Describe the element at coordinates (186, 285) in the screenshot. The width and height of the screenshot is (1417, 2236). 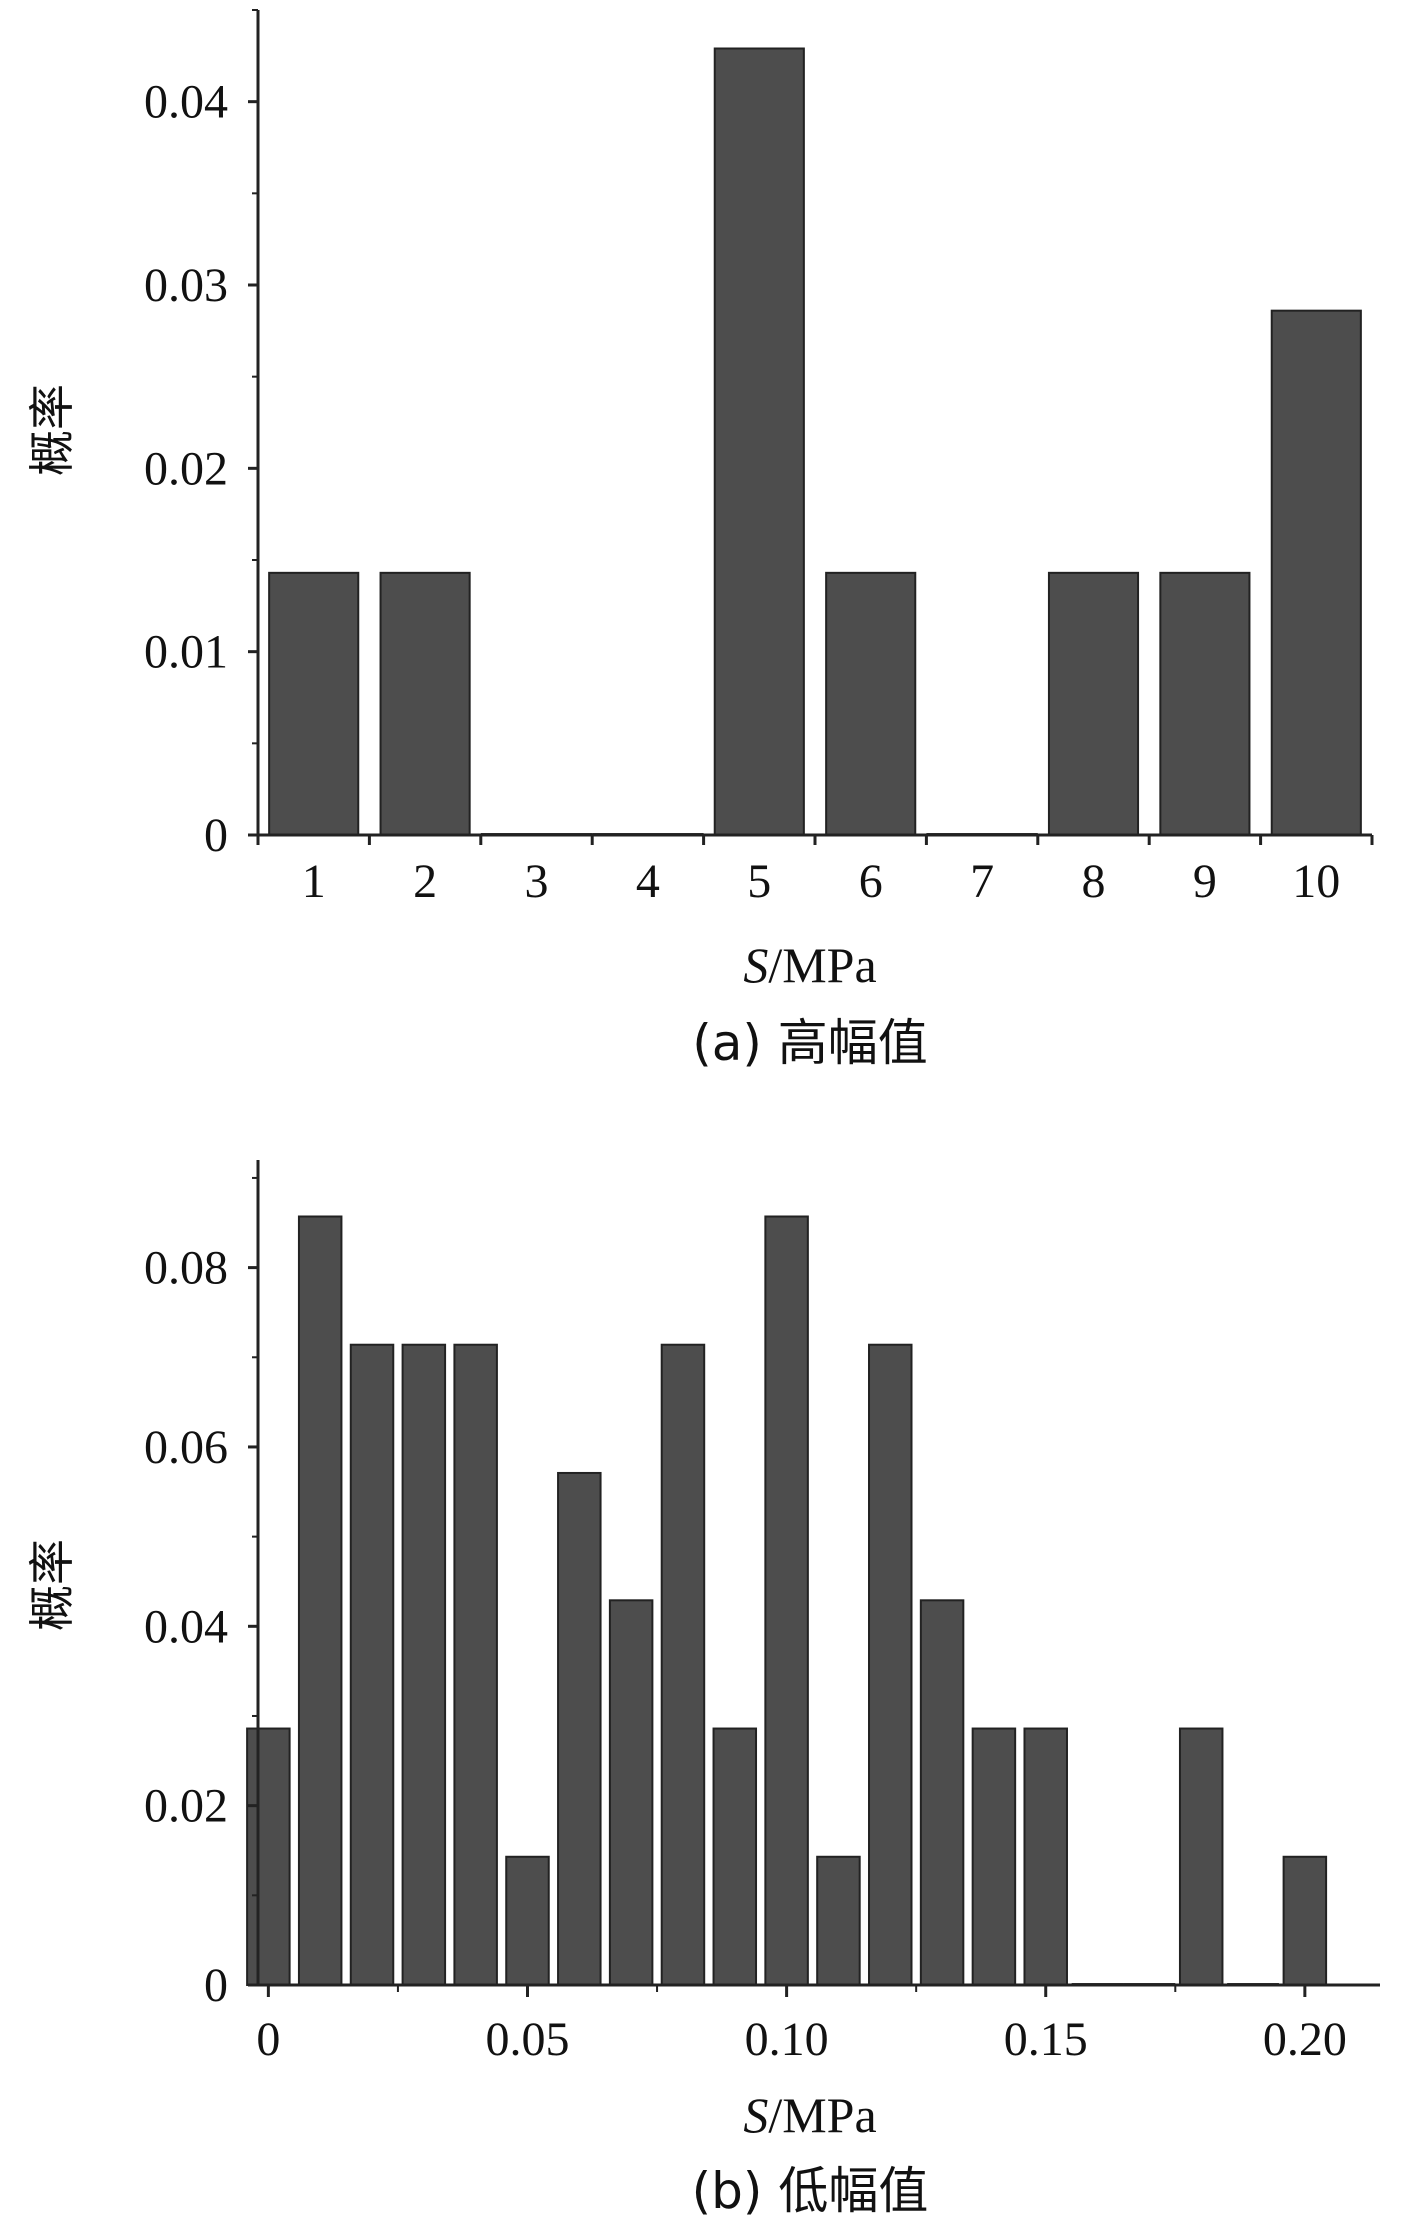
I see `chart-a-y-tick-label: 0.03` at that location.